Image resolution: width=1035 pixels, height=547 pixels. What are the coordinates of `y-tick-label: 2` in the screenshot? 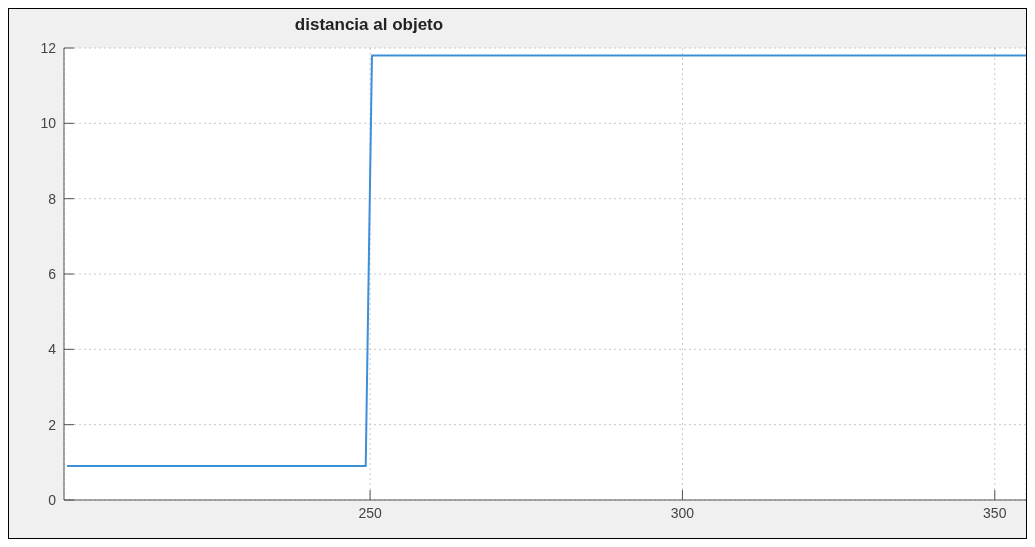 It's located at (52, 424).